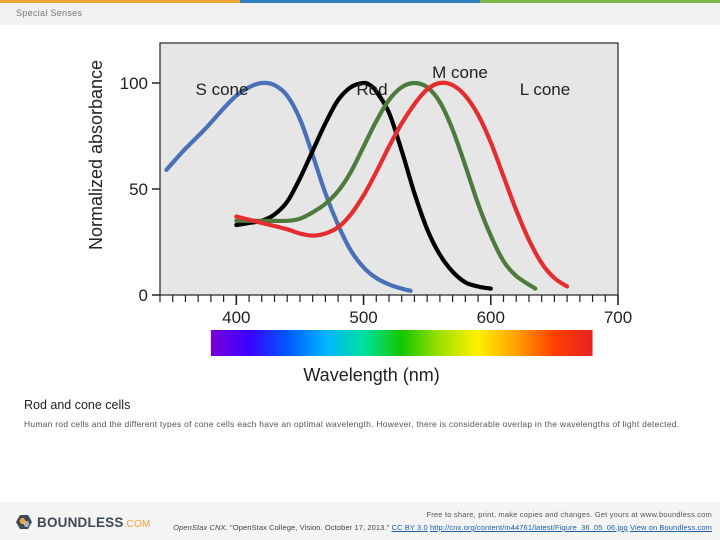  What do you see at coordinates (491, 317) in the screenshot?
I see `x-tick-label-600: 600` at bounding box center [491, 317].